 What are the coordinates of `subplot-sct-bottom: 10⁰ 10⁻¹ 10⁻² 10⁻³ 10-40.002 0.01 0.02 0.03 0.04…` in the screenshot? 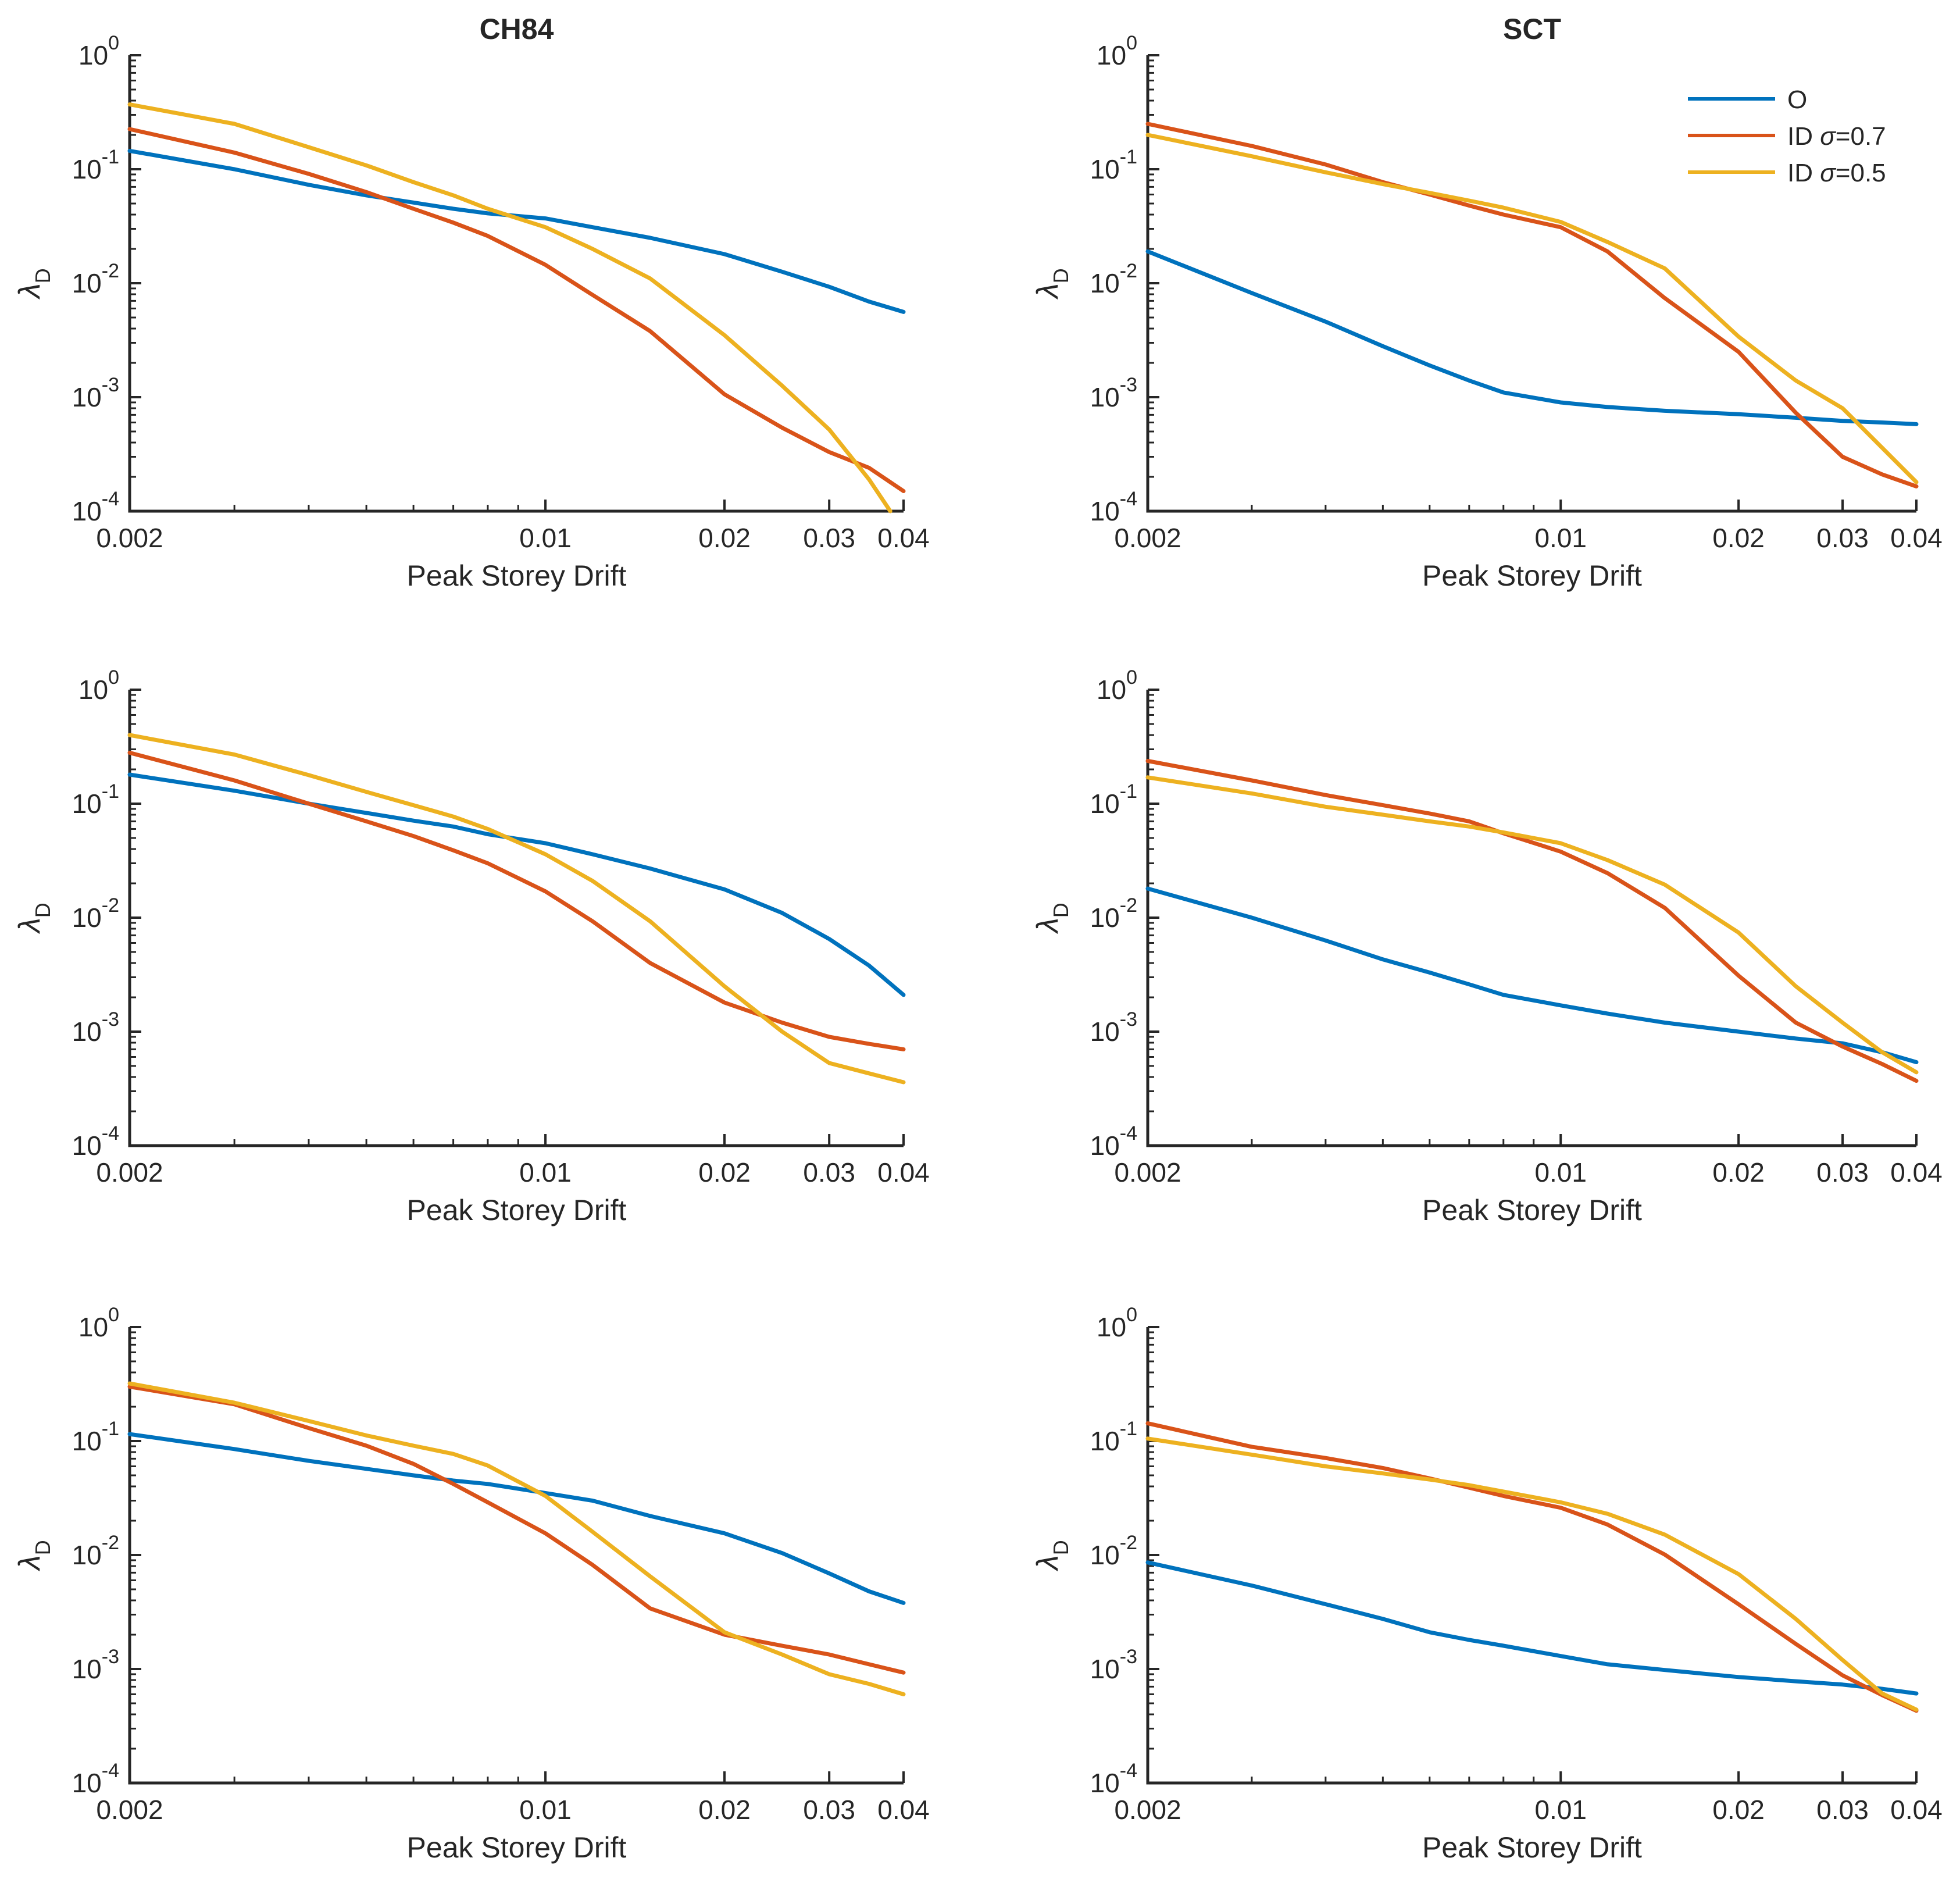 It's located at (1487, 1584).